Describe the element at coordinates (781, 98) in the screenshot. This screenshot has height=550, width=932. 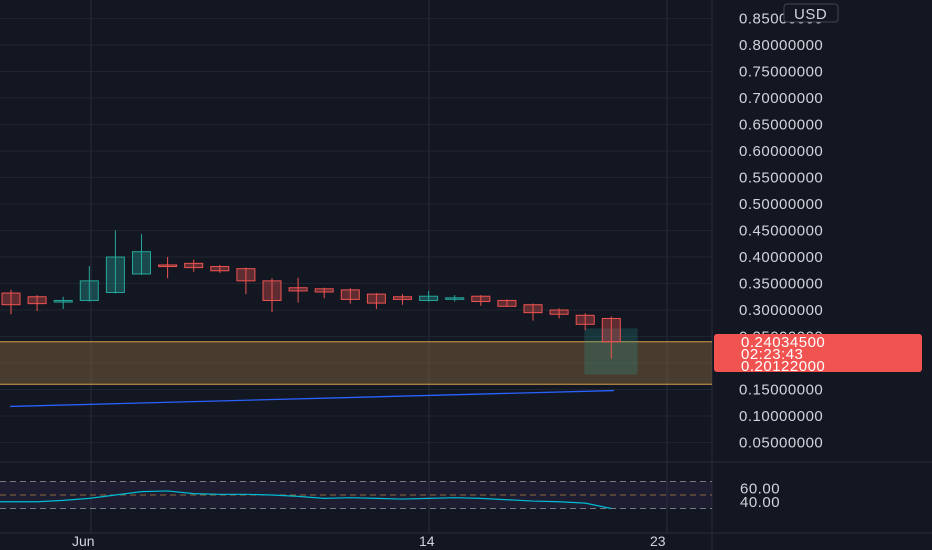
I see `price-tick-label: 0.70000000` at that location.